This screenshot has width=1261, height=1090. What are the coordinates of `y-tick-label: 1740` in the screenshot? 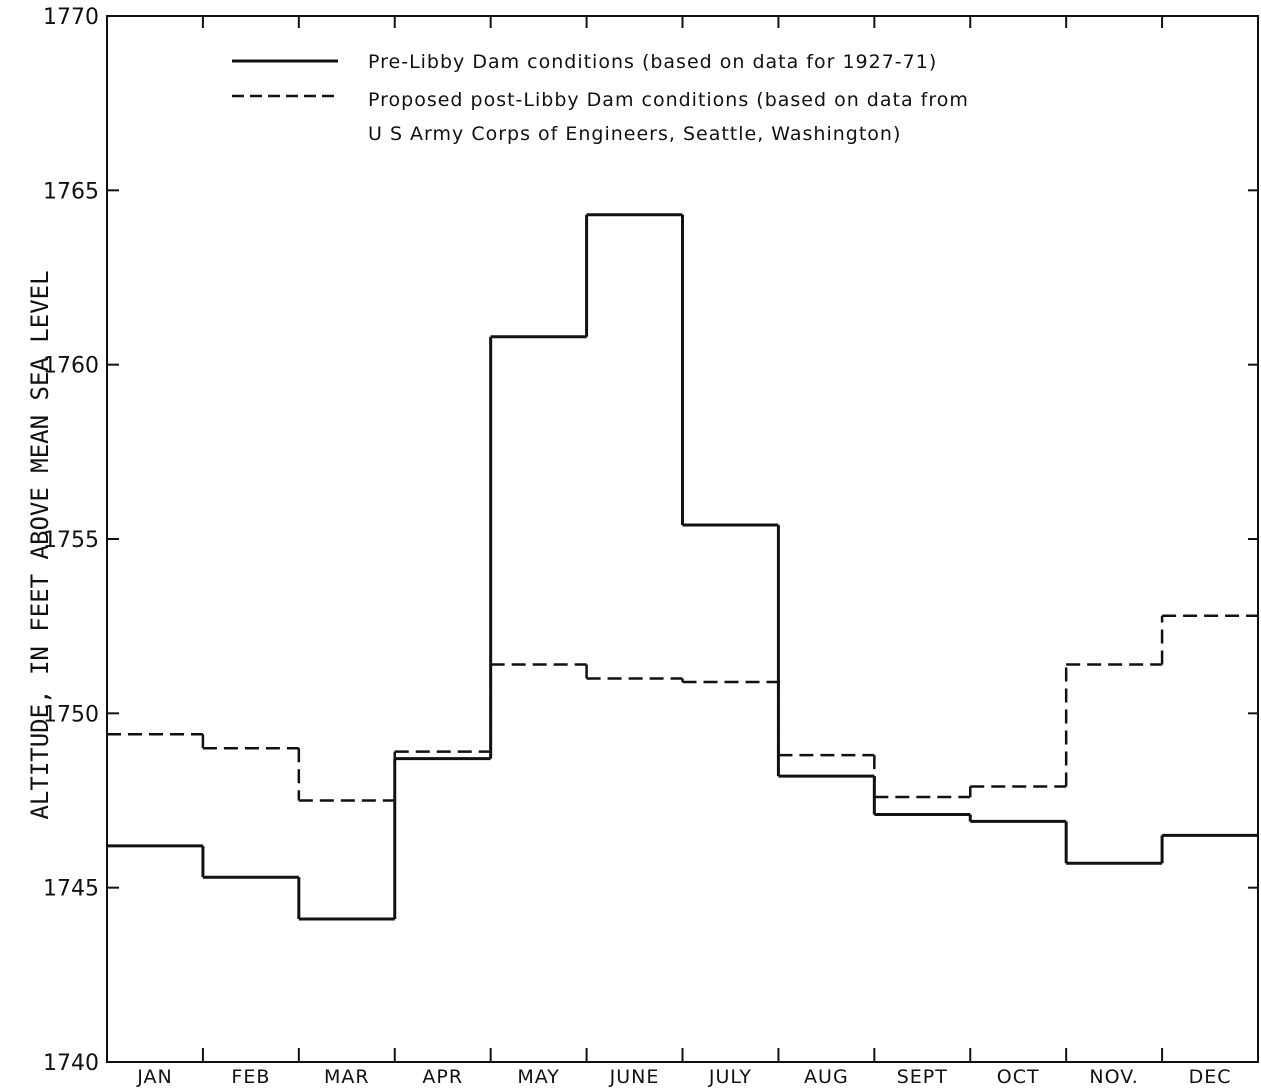 It's located at (71, 1063).